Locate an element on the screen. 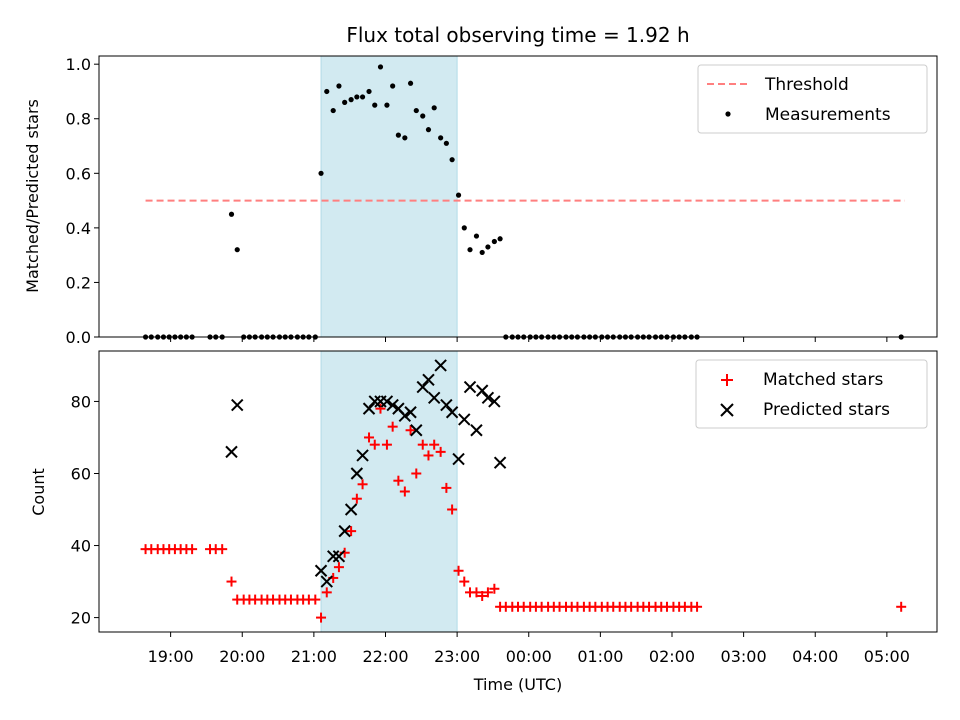  bottom-ytick-label: 80 is located at coordinates (81, 401).